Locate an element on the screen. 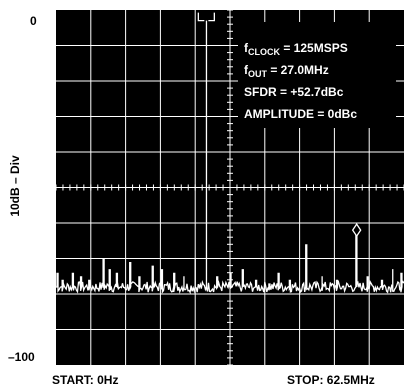 This screenshot has height=392, width=404. fundamental-marker is located at coordinates (206, 17).